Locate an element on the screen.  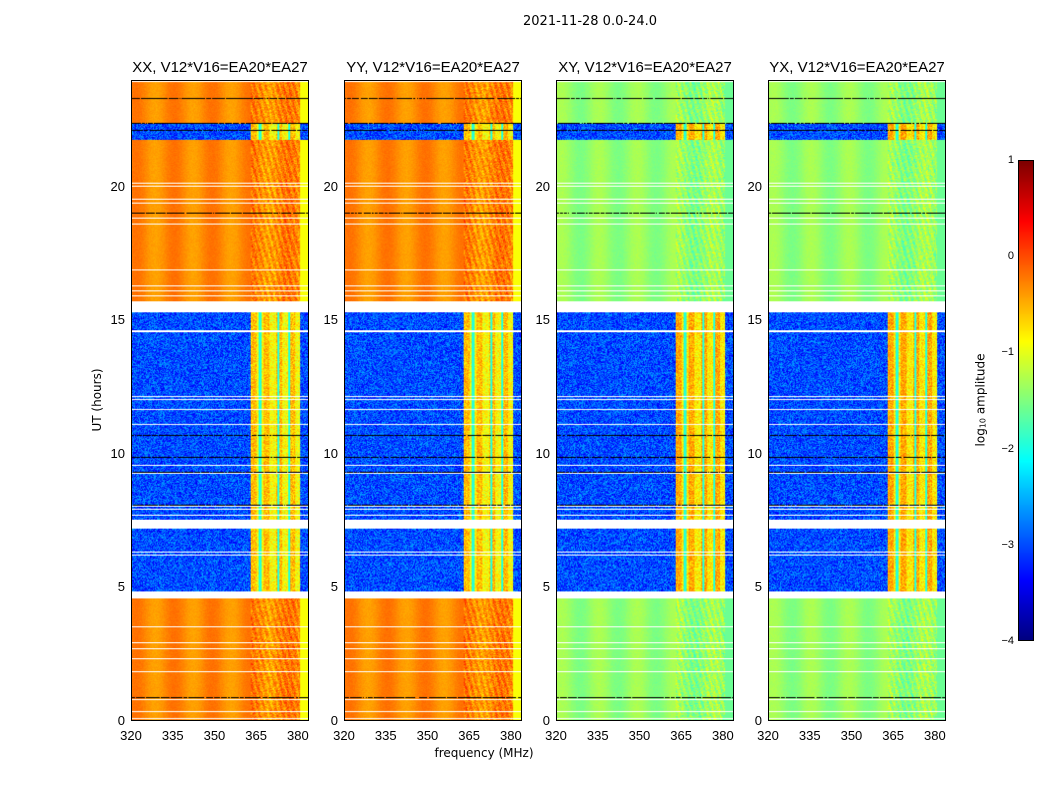
panel-title: XX, V12*V16=EA20*EA27 is located at coordinates (220, 67).